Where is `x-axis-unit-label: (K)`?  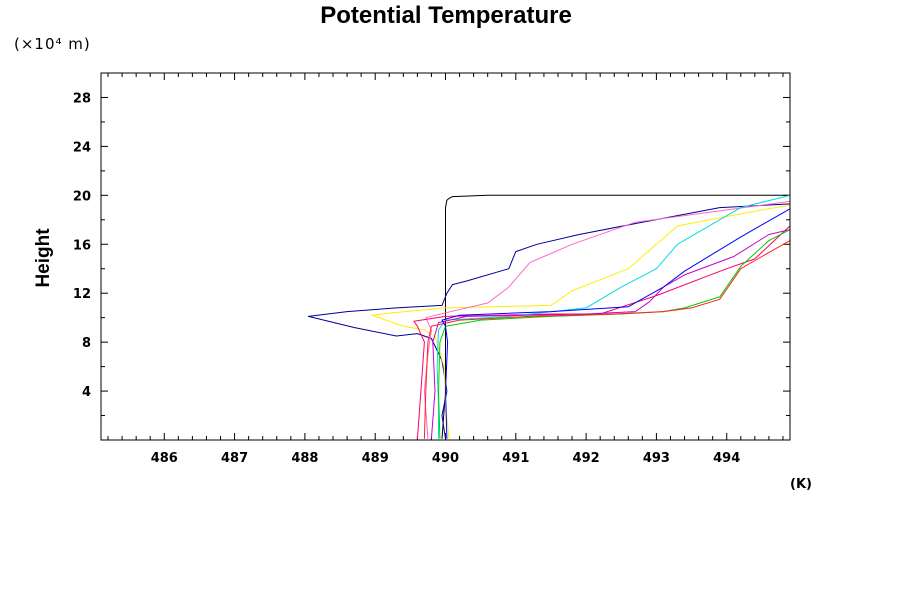 x-axis-unit-label: (K) is located at coordinates (801, 484).